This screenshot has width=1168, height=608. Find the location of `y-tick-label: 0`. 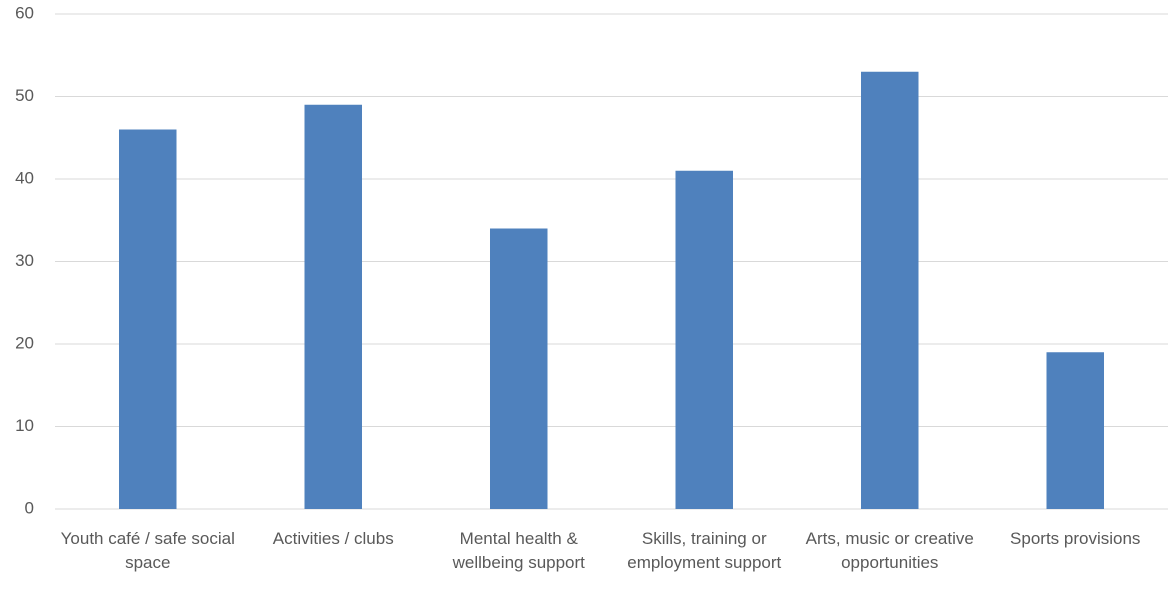

y-tick-label: 0 is located at coordinates (29, 507).